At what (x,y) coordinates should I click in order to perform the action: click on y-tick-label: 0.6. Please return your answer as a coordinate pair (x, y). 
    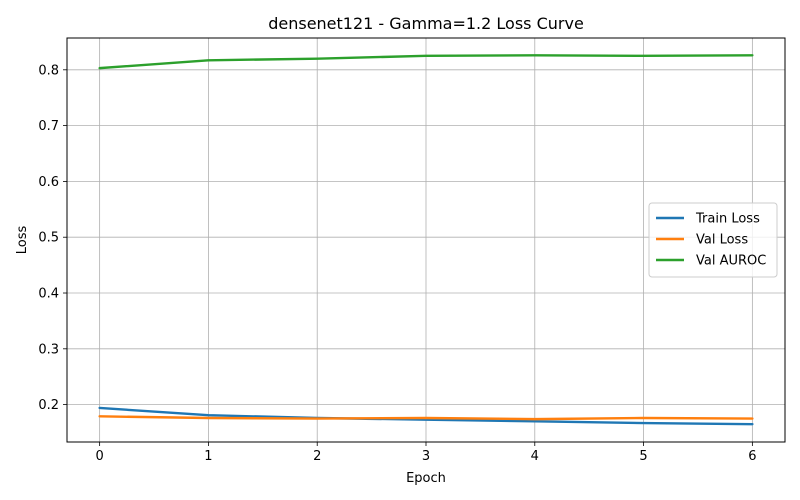
    Looking at the image, I should click on (48, 182).